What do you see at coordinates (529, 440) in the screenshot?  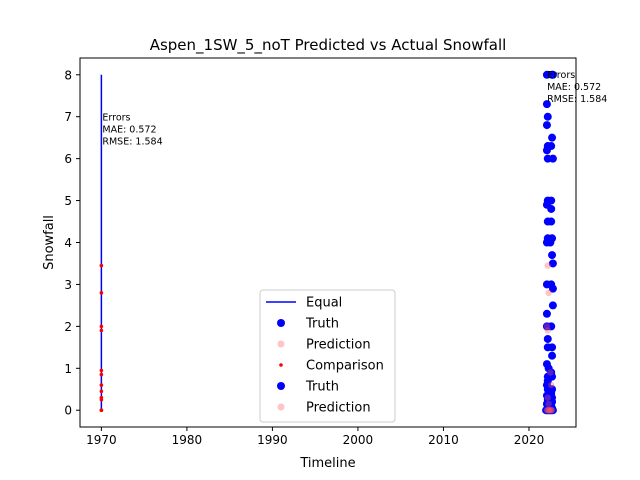 I see `x-tick-label: 2020` at bounding box center [529, 440].